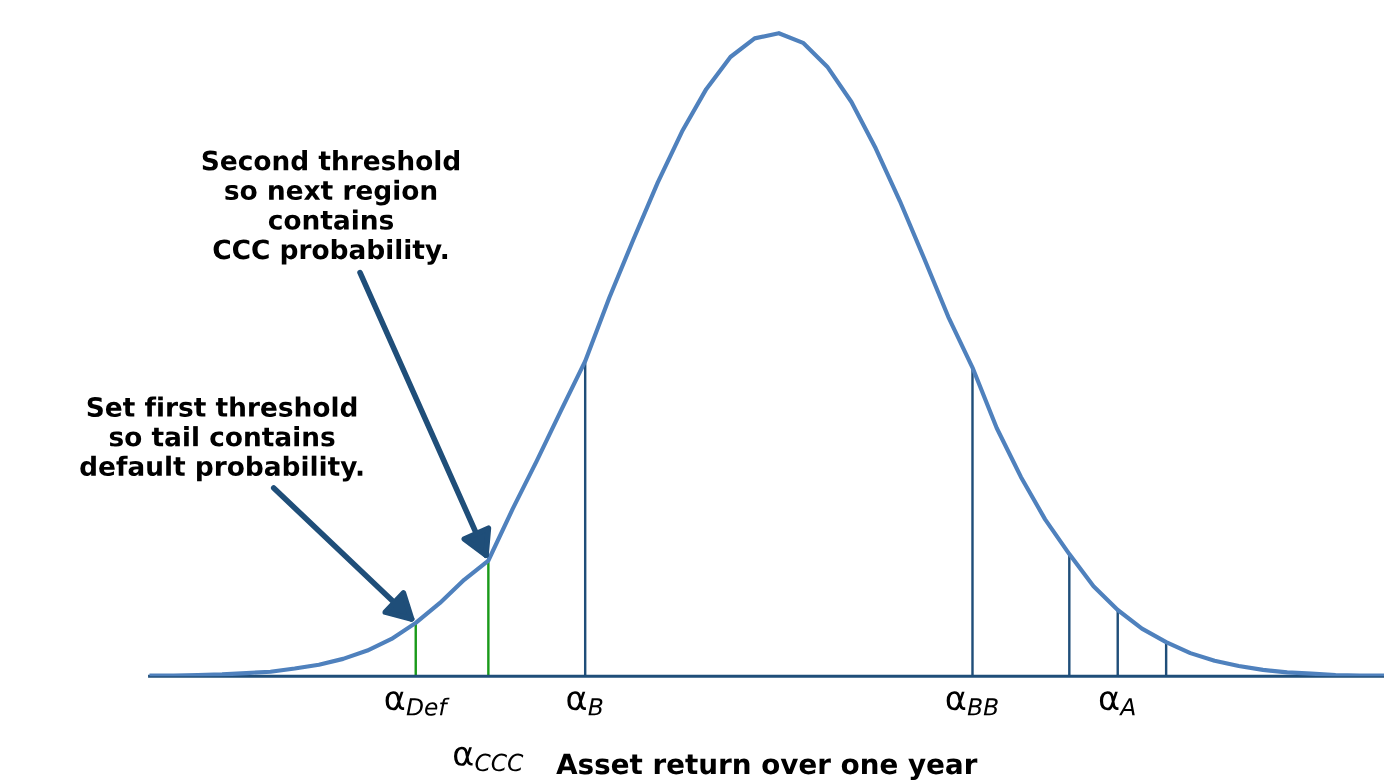  What do you see at coordinates (1117, 703) in the screenshot?
I see `x-tick-label: α$_{A}$` at bounding box center [1117, 703].